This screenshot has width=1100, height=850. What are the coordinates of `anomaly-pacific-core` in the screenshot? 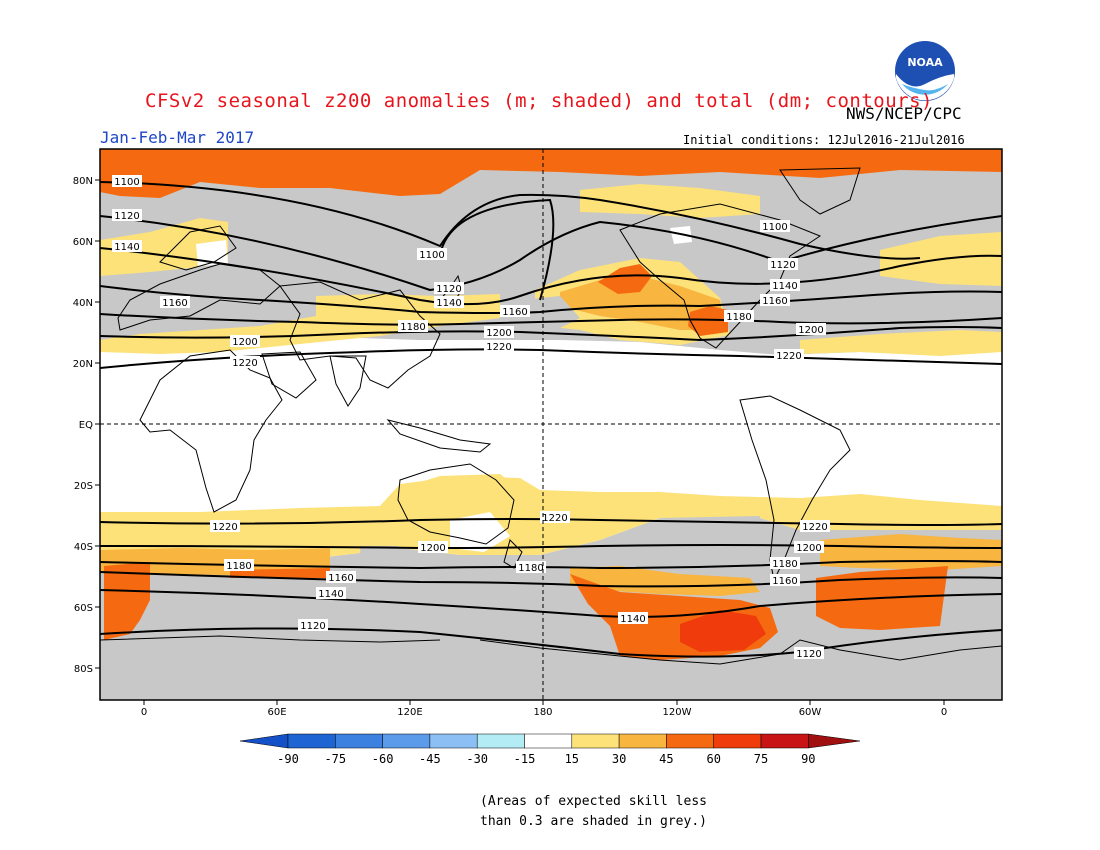 It's located at (642, 303).